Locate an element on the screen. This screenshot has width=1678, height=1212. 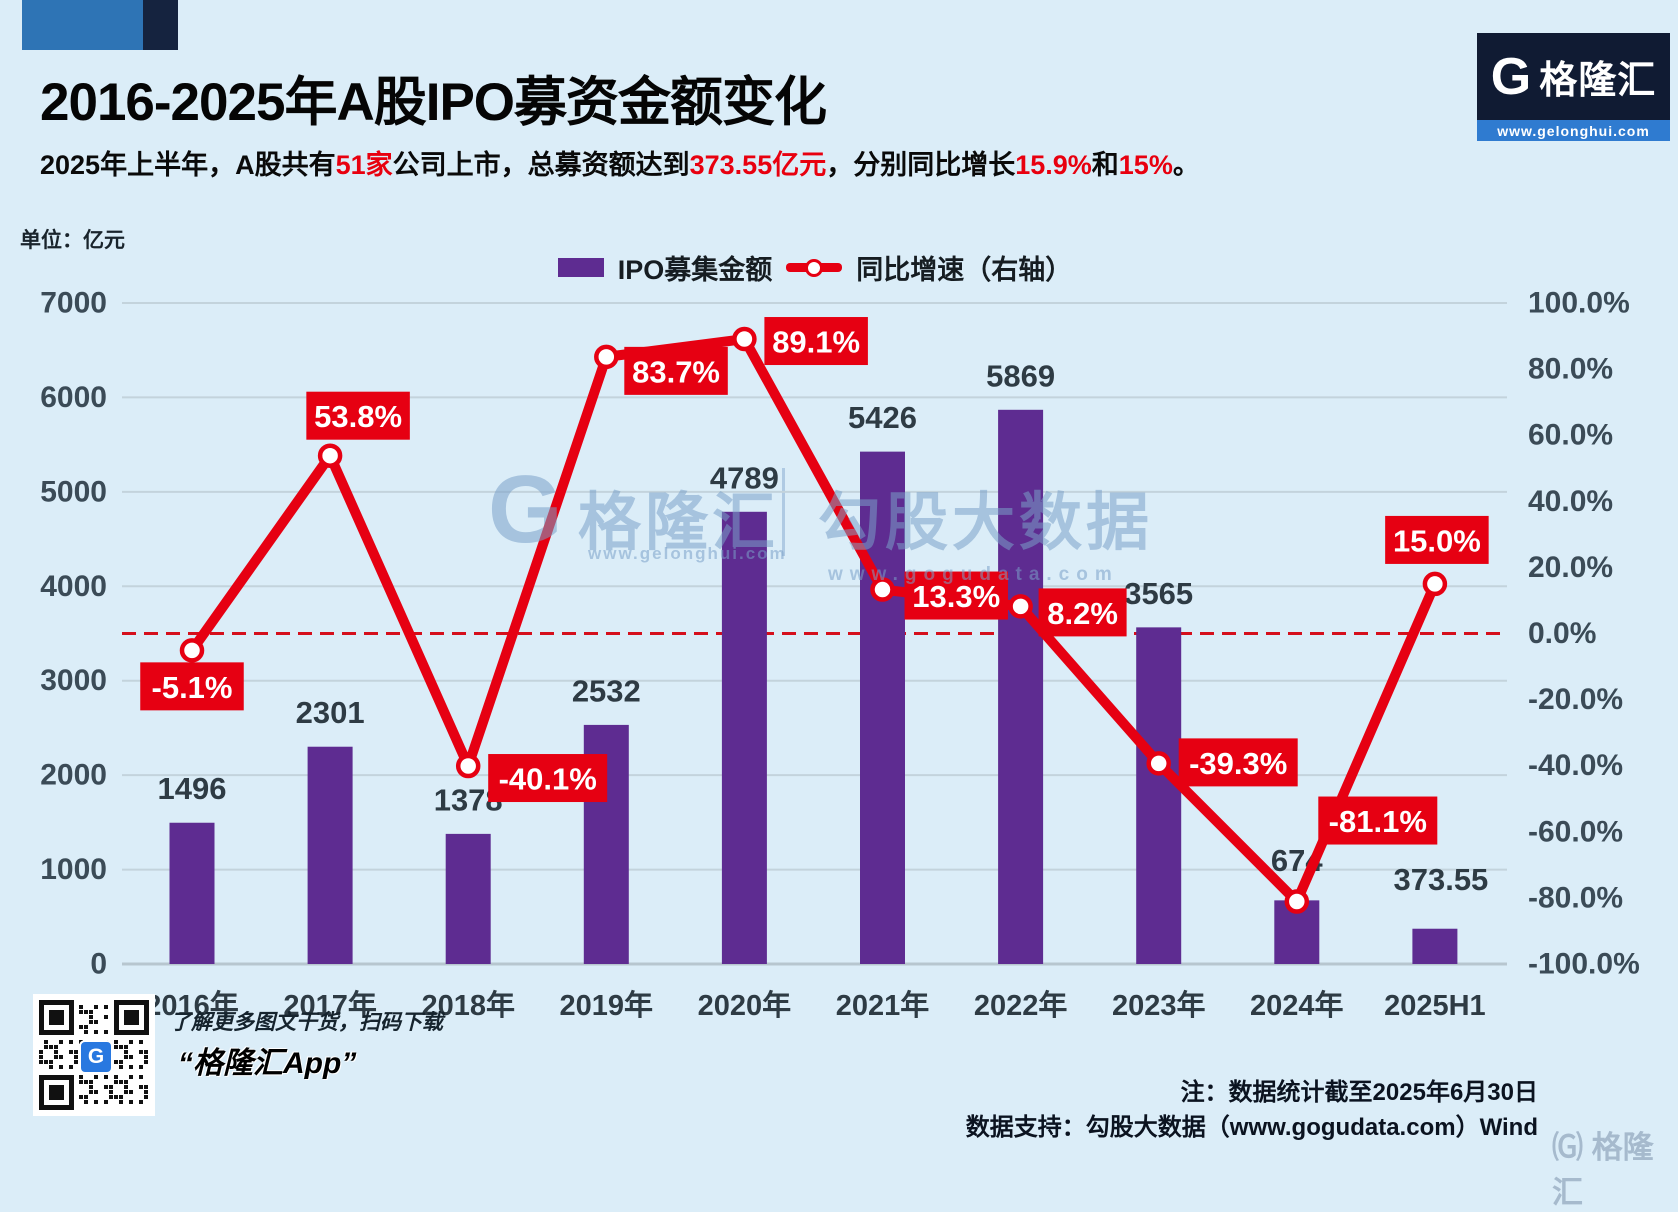
bar-2022年 is located at coordinates (1021, 686).